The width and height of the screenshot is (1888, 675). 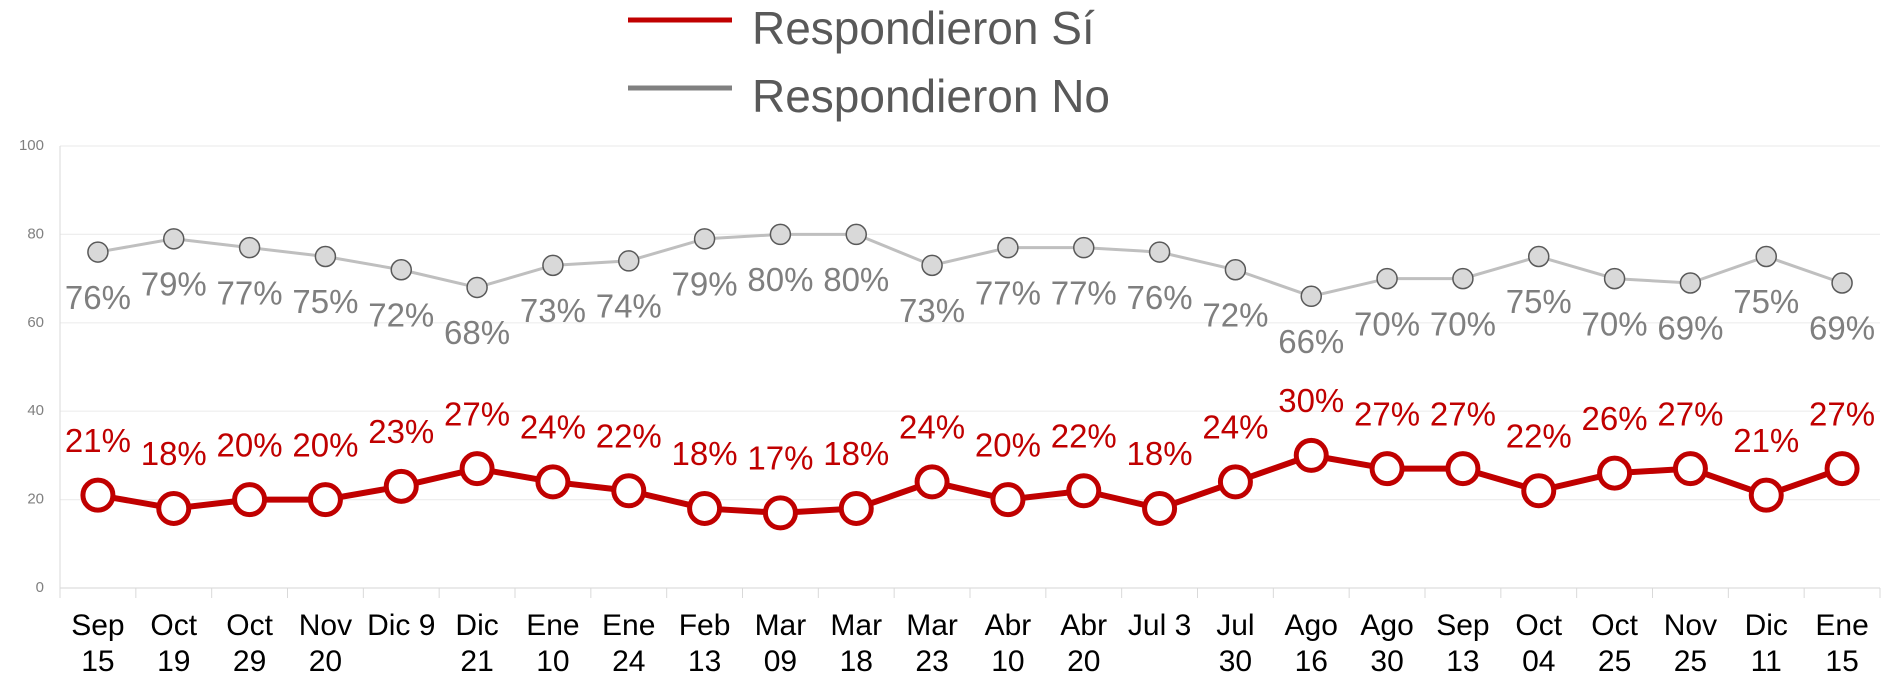 I want to click on x-tick-label: Ene 10, so click(x=553, y=642).